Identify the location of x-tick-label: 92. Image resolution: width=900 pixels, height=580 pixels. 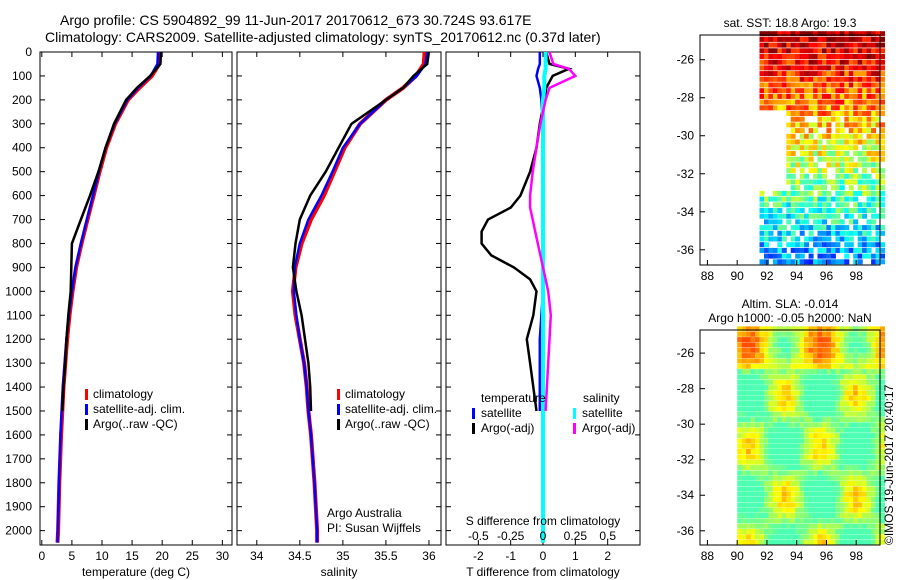
(767, 556).